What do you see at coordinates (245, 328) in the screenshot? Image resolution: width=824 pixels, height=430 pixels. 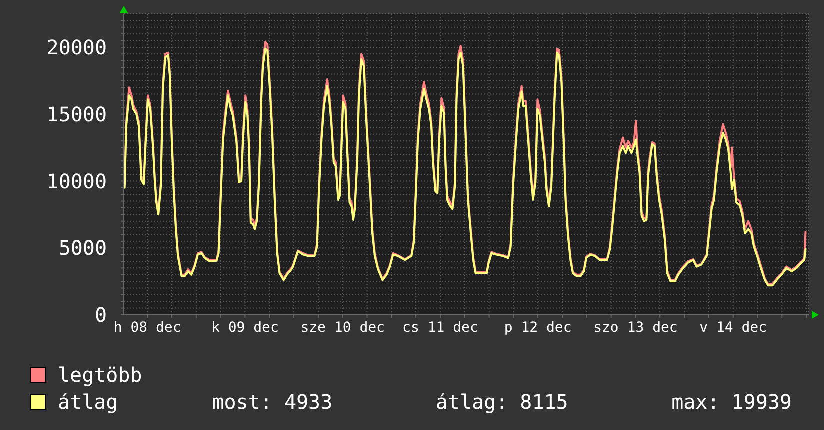 I see `x-tick-label: k 09 dec` at bounding box center [245, 328].